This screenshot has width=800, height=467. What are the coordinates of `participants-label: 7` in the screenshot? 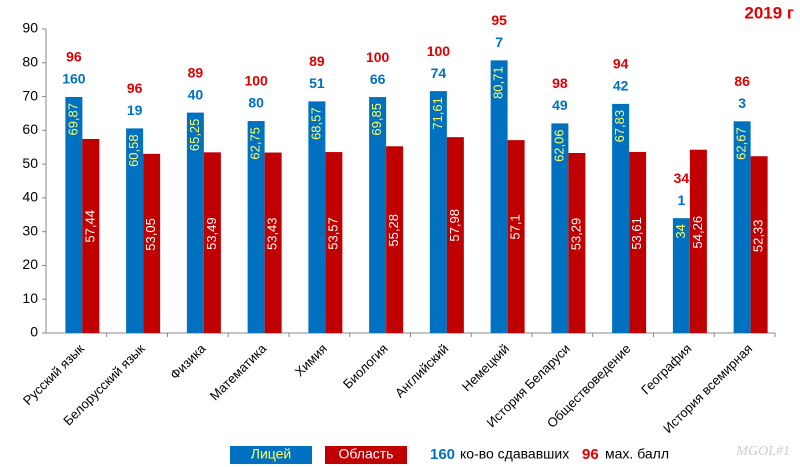 It's located at (499, 42).